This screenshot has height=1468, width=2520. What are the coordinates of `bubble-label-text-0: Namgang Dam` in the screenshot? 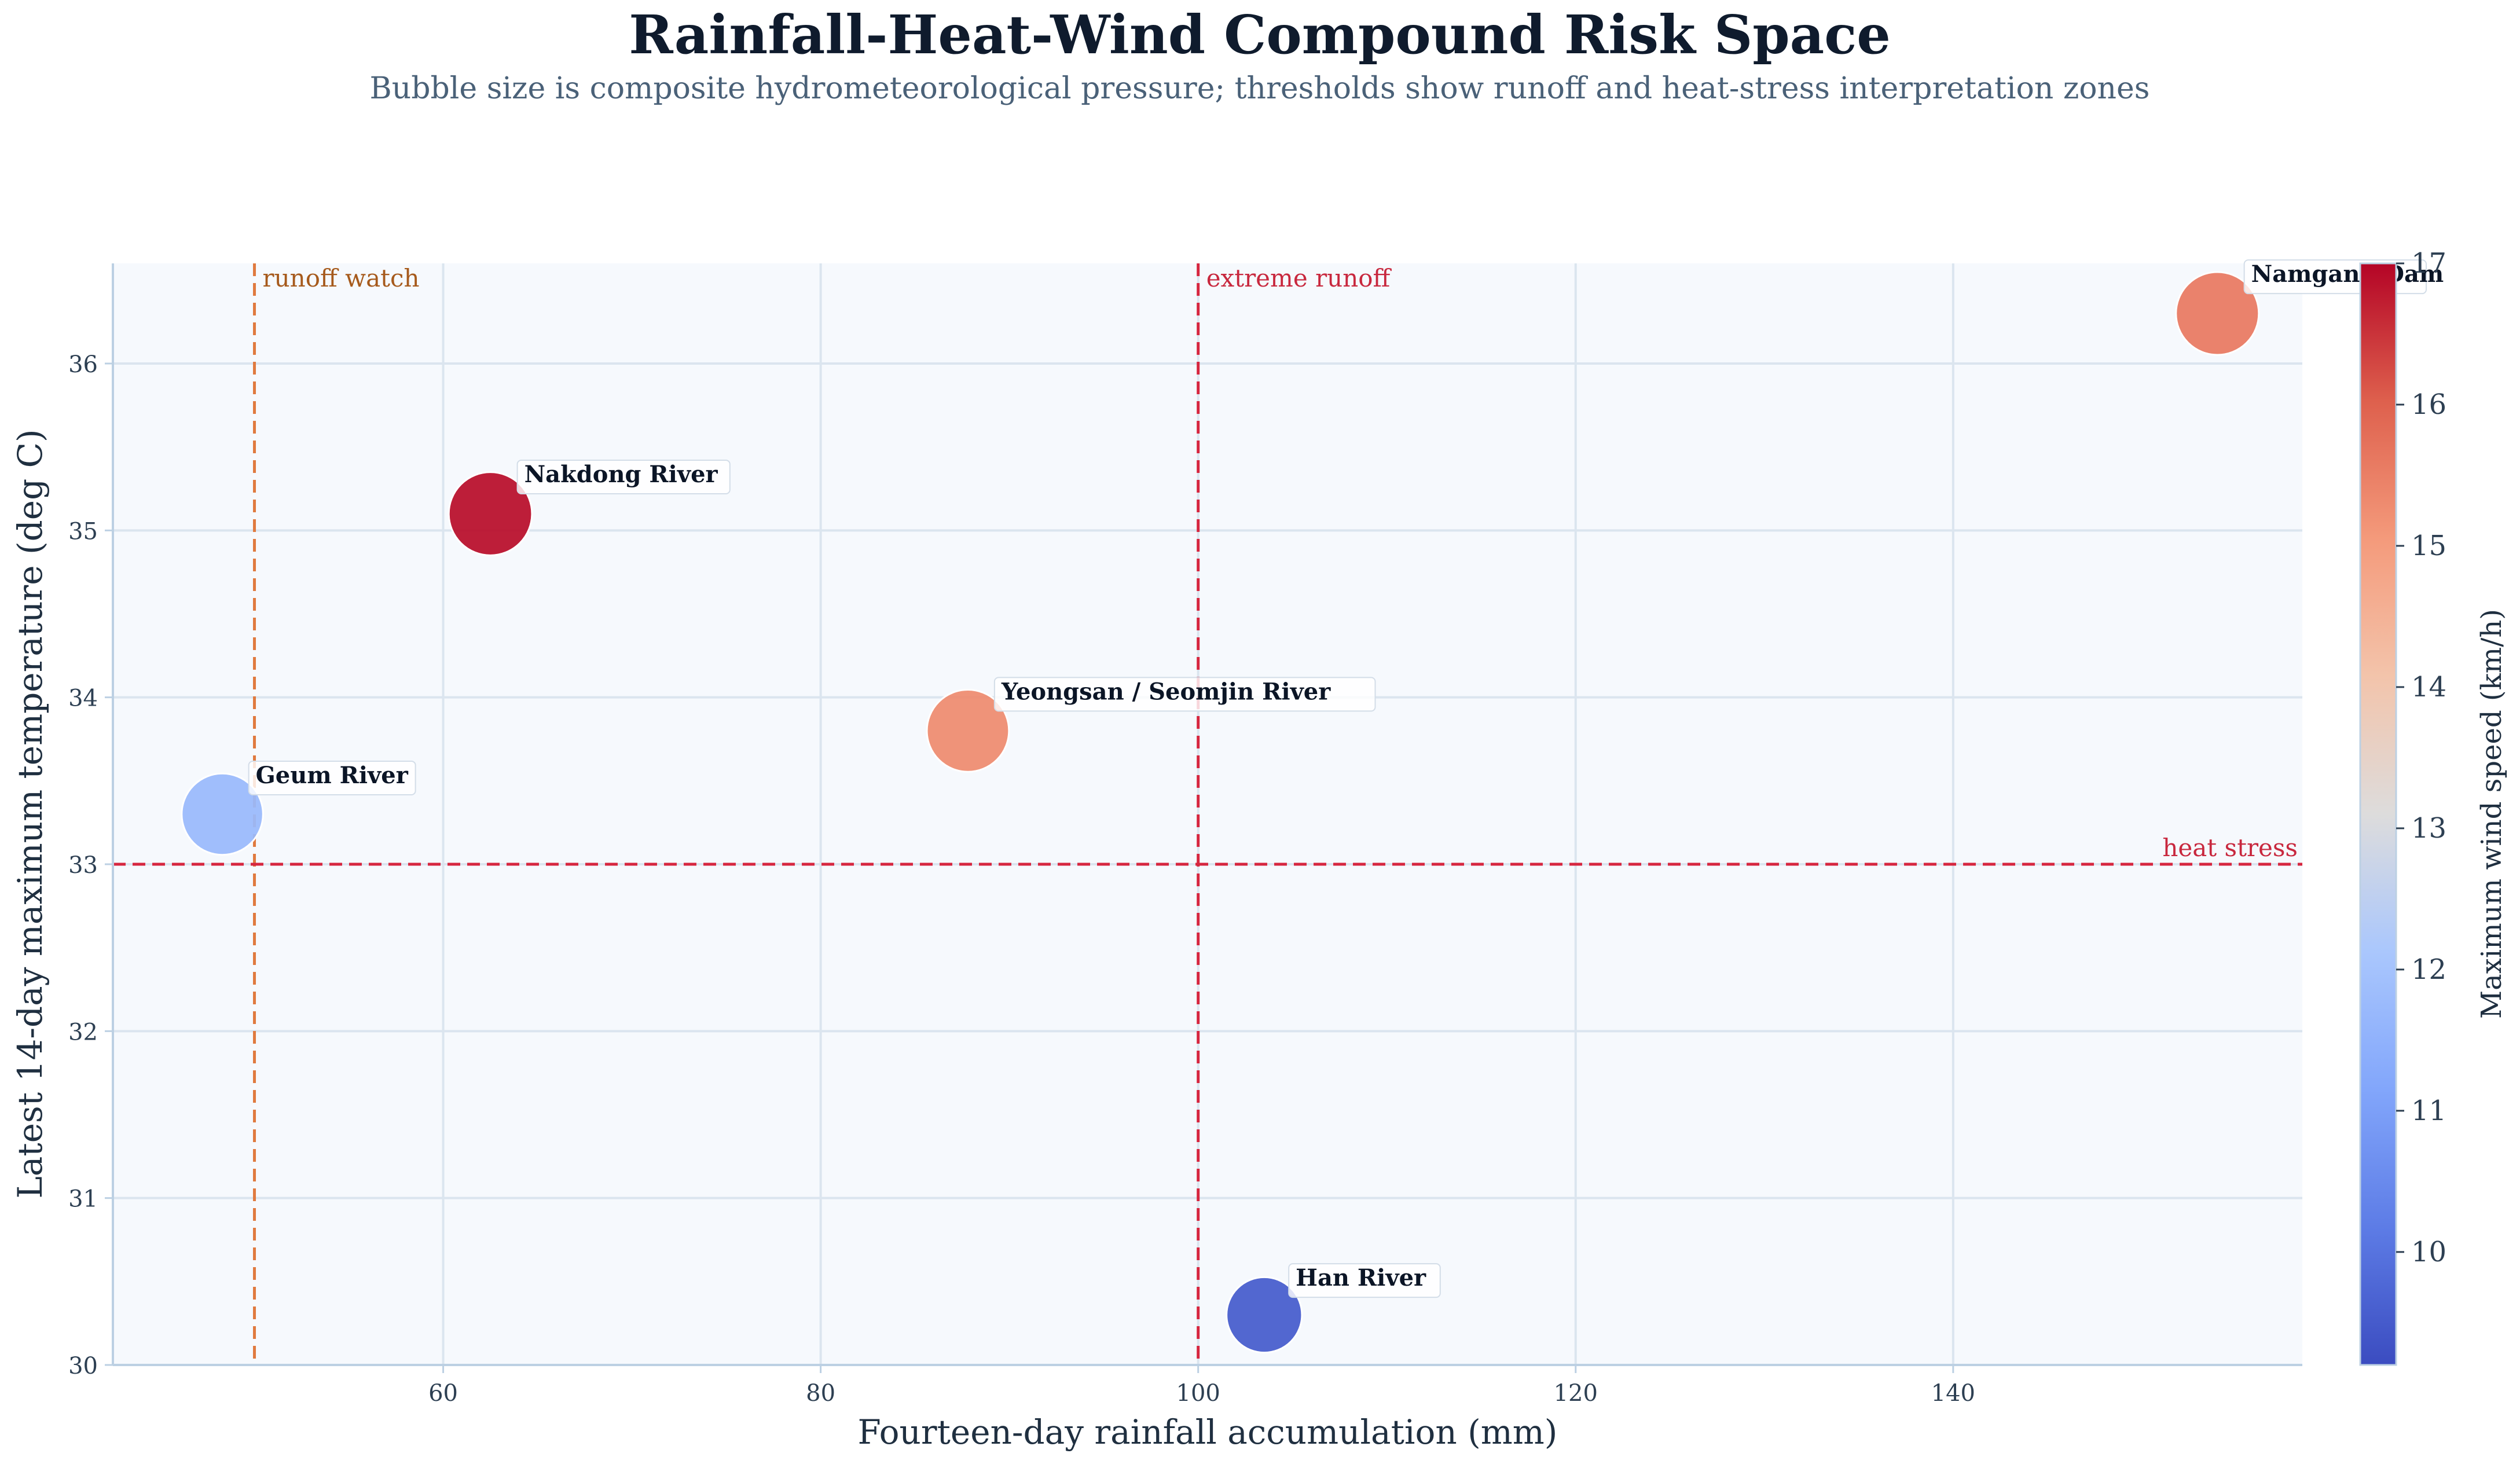 It's located at (2347, 274).